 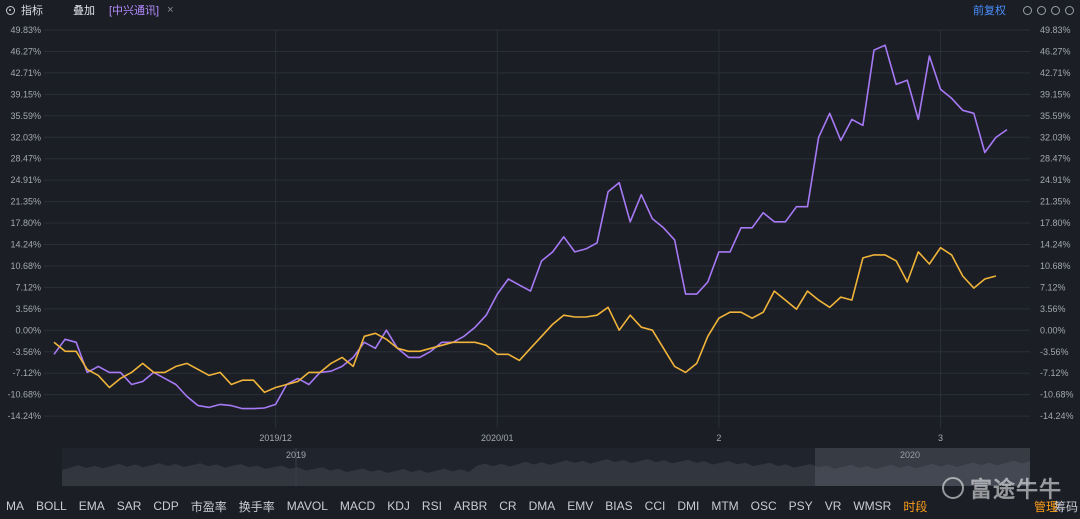 What do you see at coordinates (601, 438) in the screenshot?
I see `x-axis: 2019/12 2020/01 2 3` at bounding box center [601, 438].